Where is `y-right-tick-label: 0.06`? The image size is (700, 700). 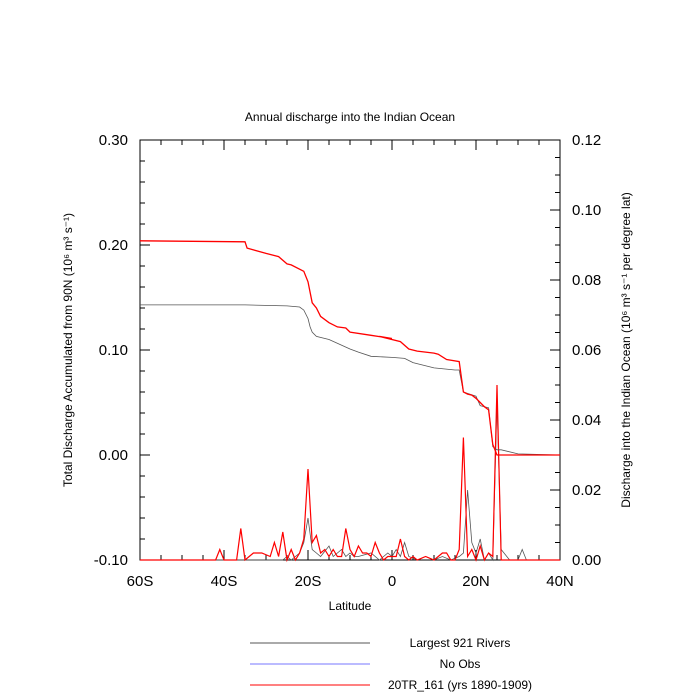 y-right-tick-label: 0.06 is located at coordinates (586, 350).